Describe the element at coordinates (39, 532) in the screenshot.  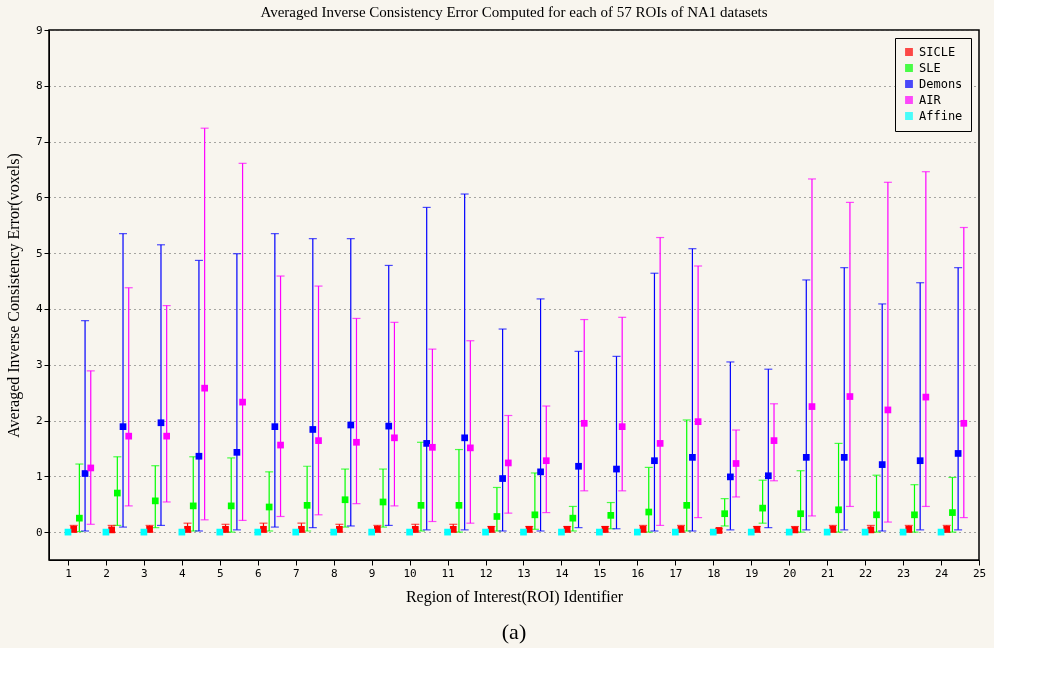
I see `y-tick-label: 0` at that location.